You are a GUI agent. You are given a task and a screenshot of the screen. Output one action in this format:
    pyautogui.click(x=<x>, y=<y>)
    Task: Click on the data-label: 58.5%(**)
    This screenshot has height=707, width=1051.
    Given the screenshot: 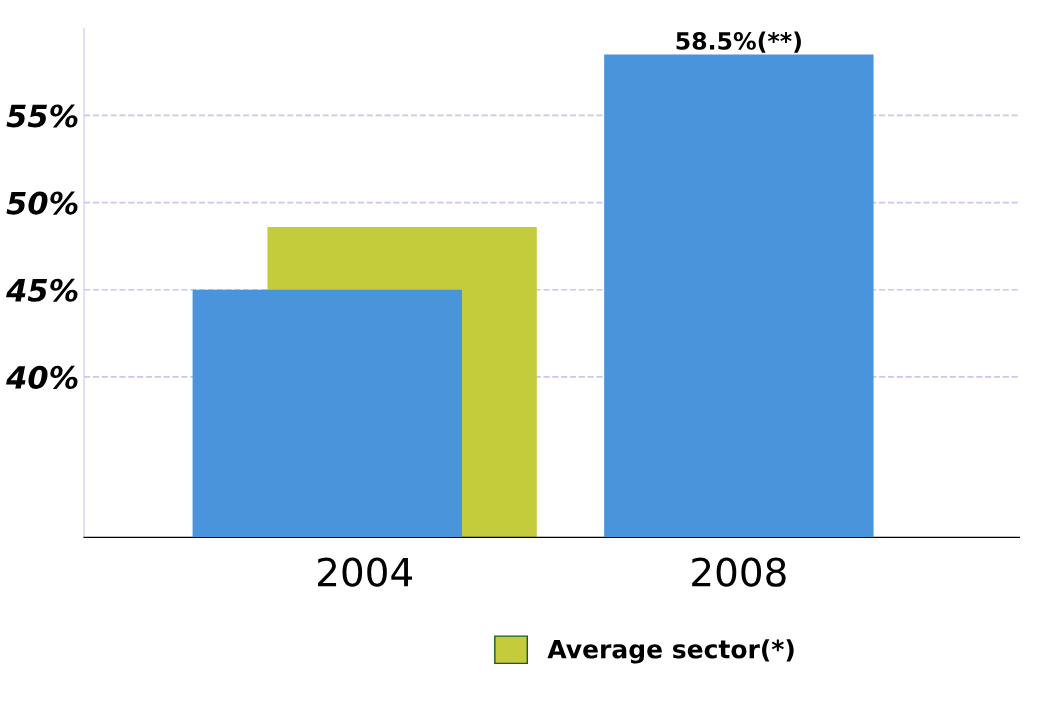 What is the action you would take?
    pyautogui.click(x=738, y=42)
    